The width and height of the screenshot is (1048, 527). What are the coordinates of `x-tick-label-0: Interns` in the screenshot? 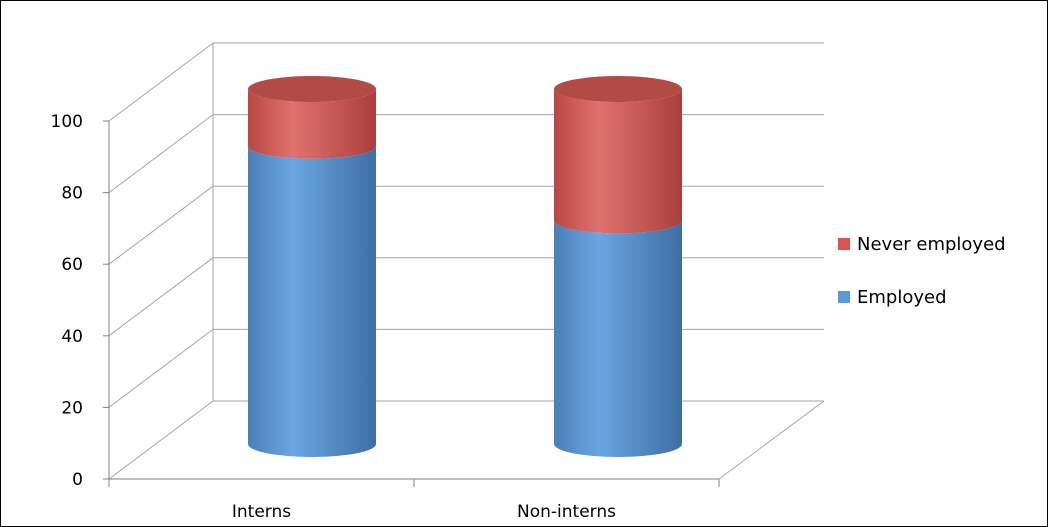 It's located at (261, 512).